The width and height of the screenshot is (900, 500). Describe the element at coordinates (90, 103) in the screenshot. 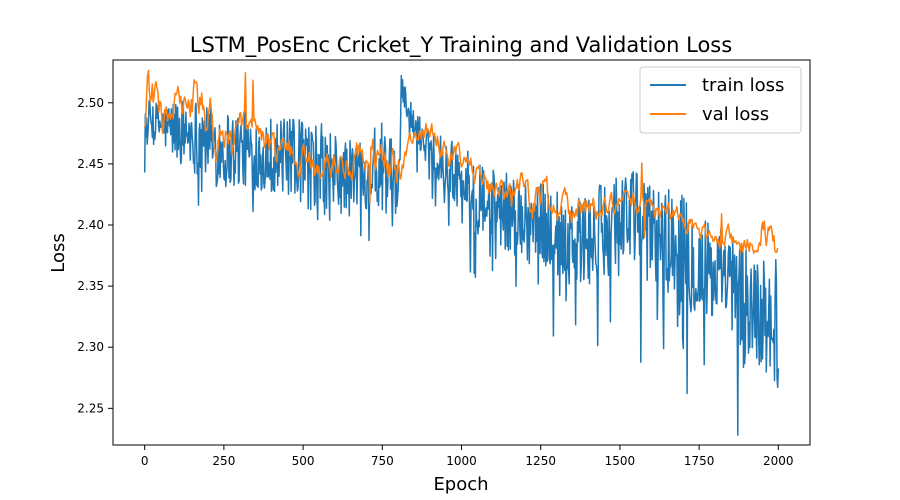

I see `y-tick-label: 2.50` at that location.